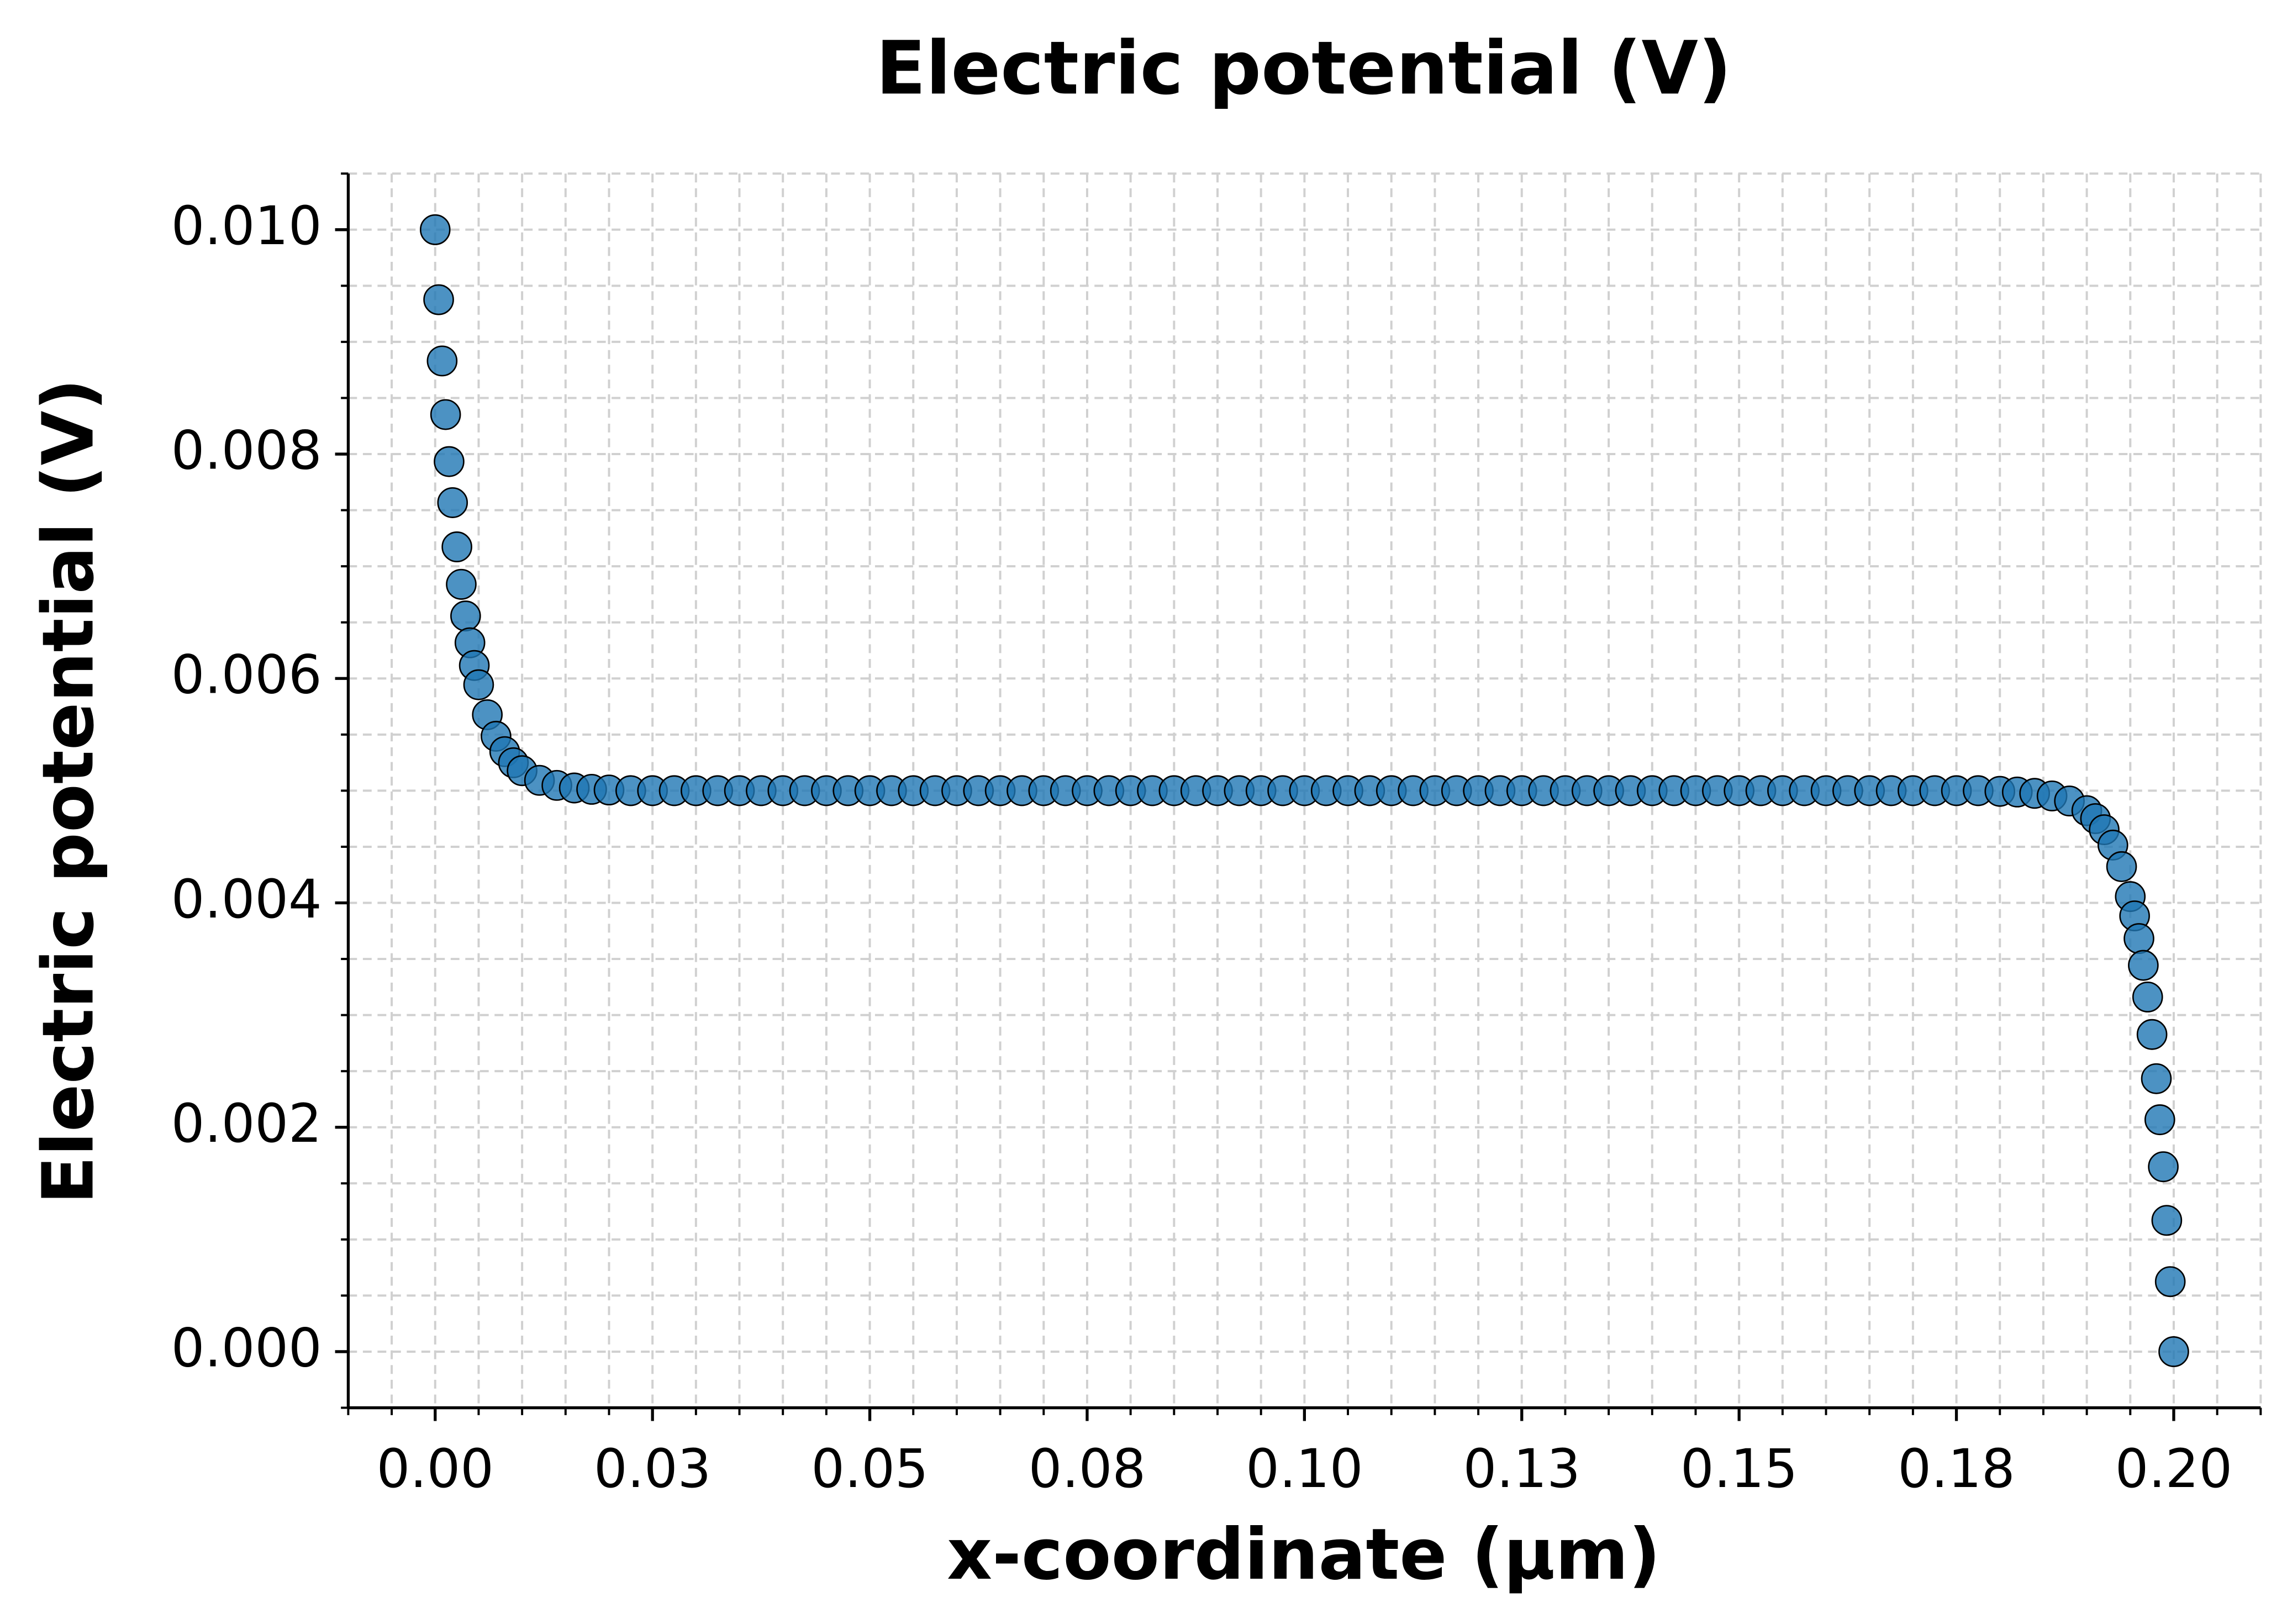 The height and width of the screenshot is (1624, 2287). I want to click on x-tick-label: 0.10, so click(1305, 1469).